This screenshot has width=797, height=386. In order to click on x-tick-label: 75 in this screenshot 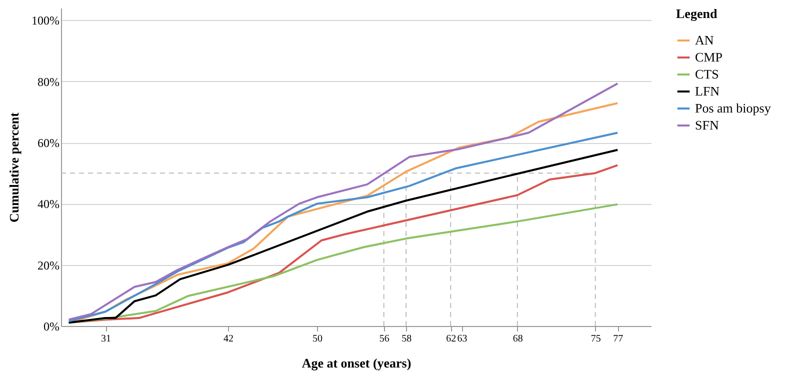, I will do `click(595, 339)`.